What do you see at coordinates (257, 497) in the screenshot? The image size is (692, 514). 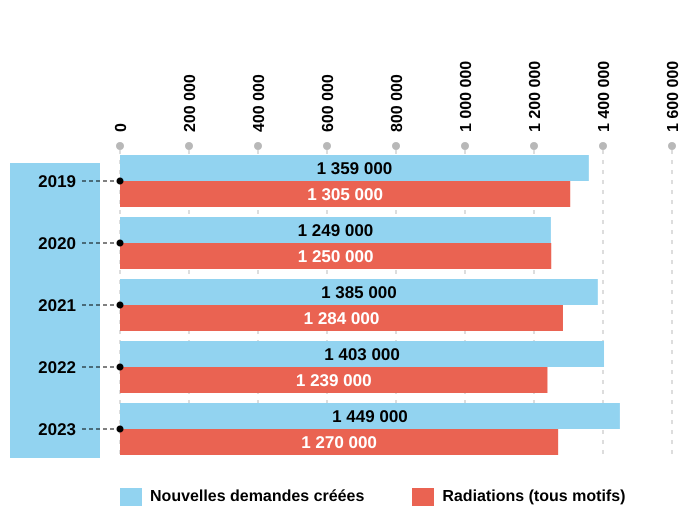 I see `legend-label: Nouvelles demandes créées` at bounding box center [257, 497].